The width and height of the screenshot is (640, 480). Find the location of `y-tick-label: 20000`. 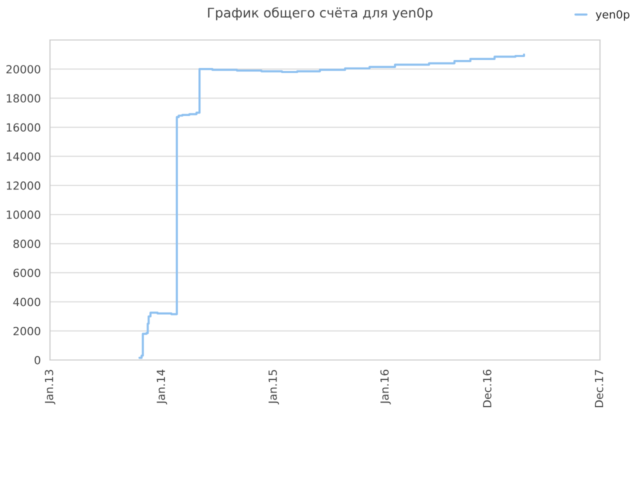

y-tick-label: 20000 is located at coordinates (23, 69).